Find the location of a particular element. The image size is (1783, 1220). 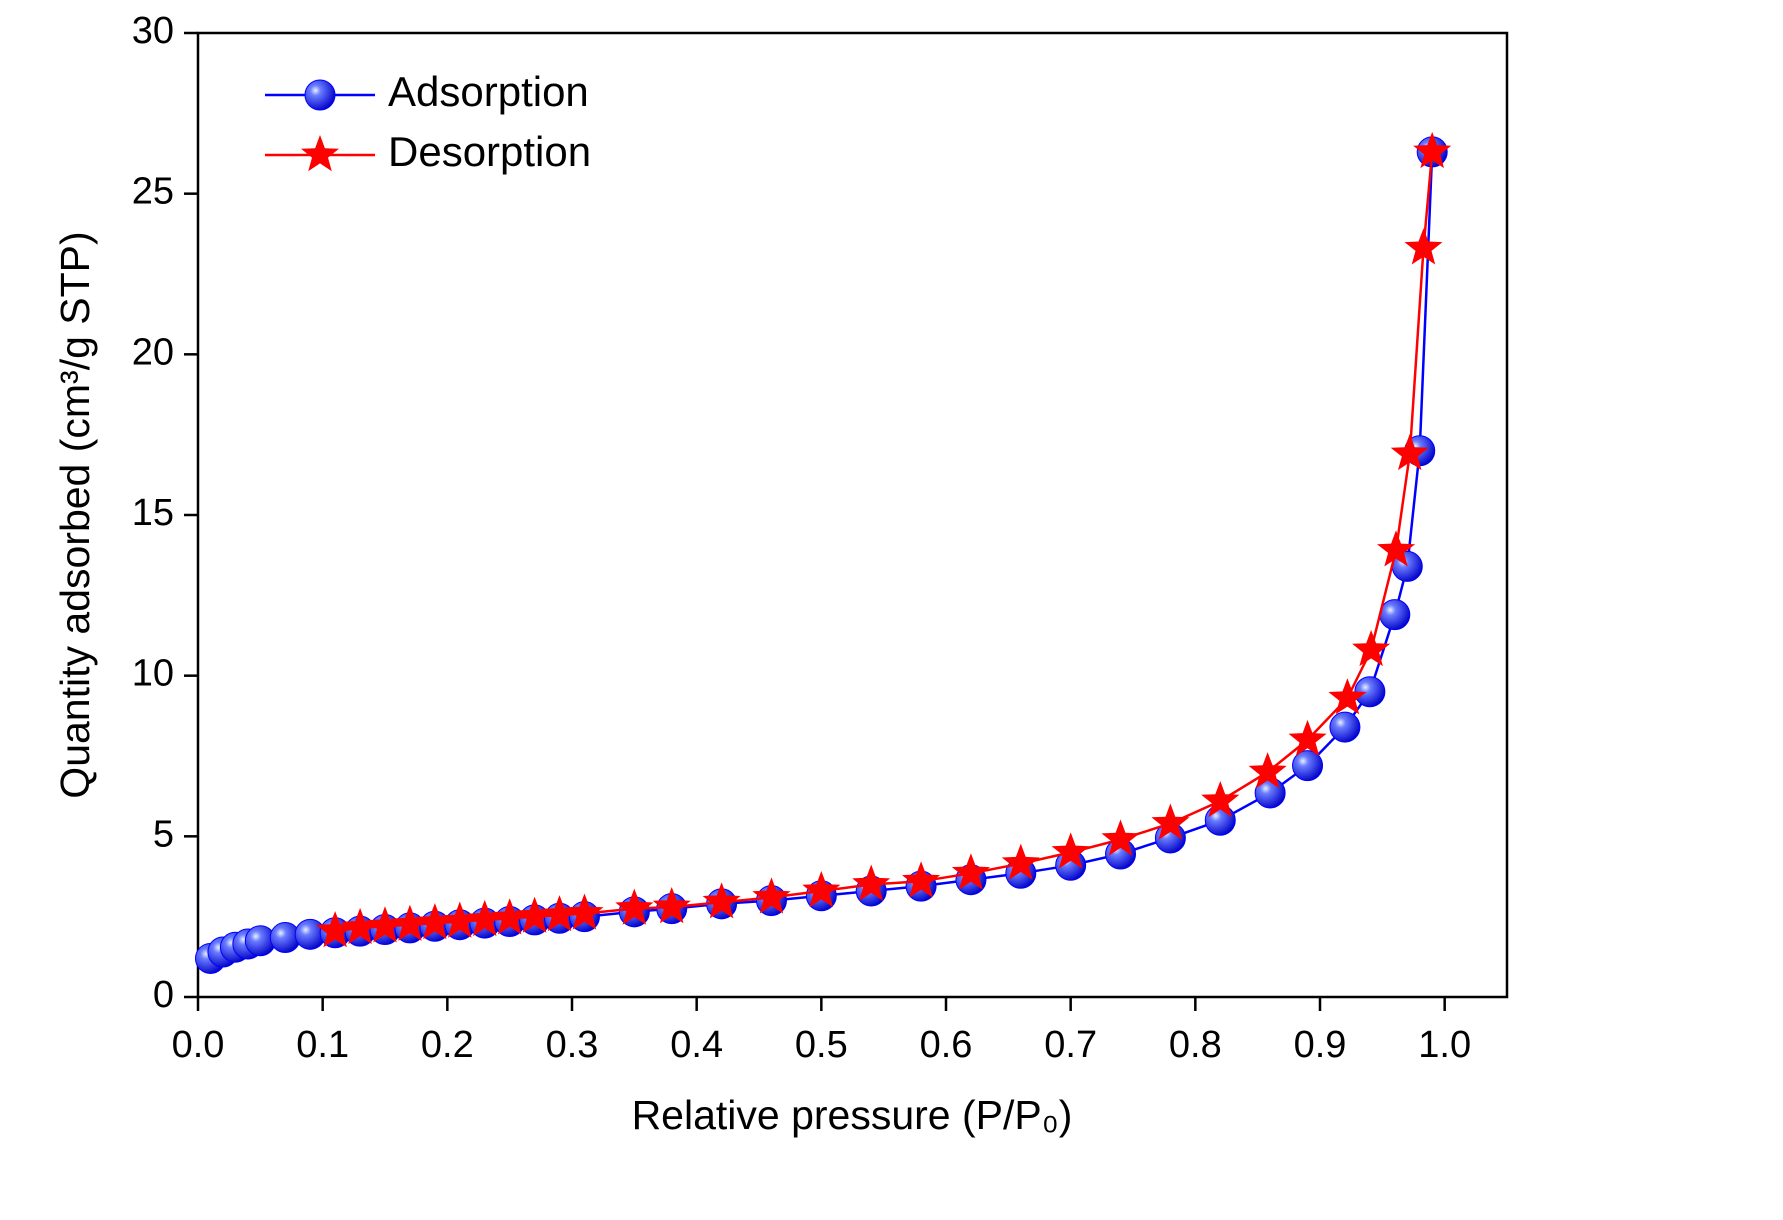

y-tick-label: 25 is located at coordinates (153, 192).